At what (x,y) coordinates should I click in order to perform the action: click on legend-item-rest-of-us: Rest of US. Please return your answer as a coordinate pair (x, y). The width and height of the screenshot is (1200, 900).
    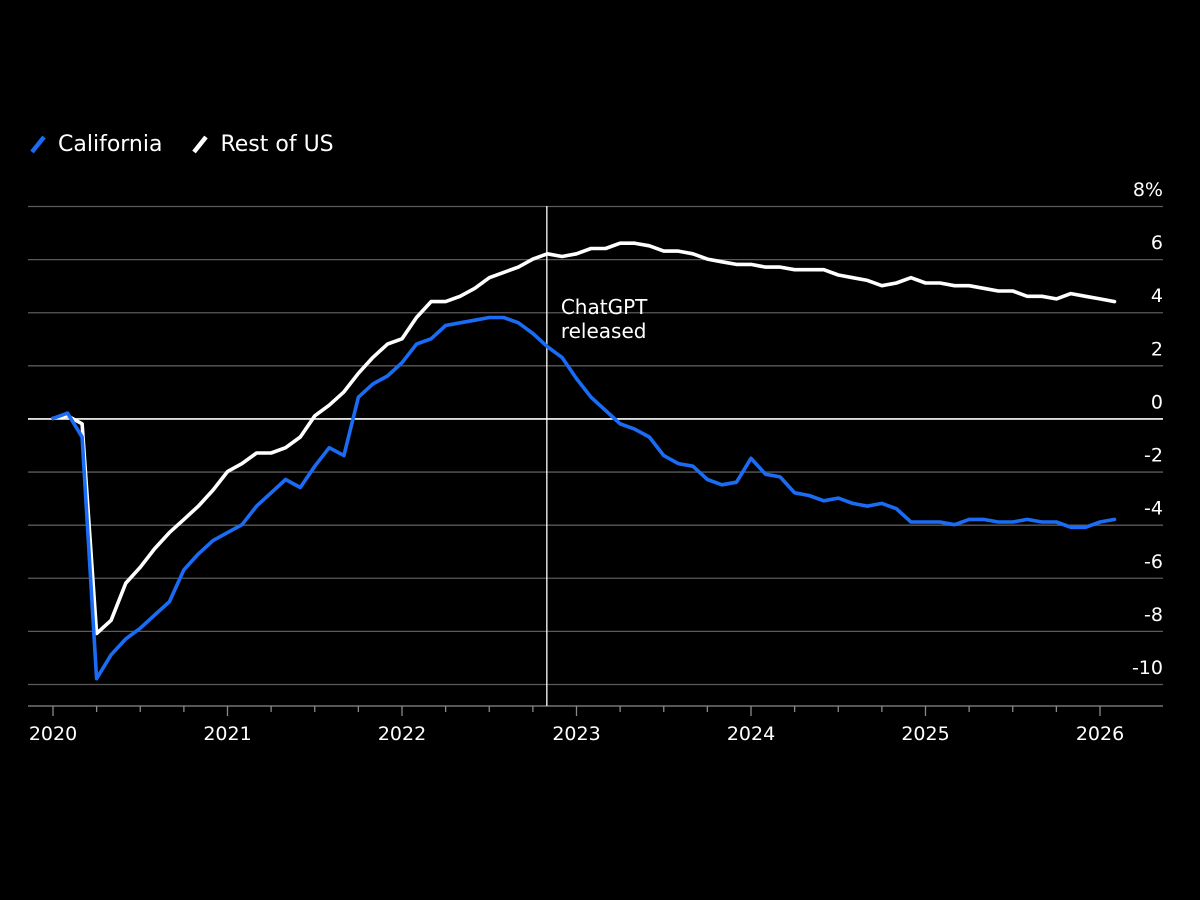
    Looking at the image, I should click on (262, 144).